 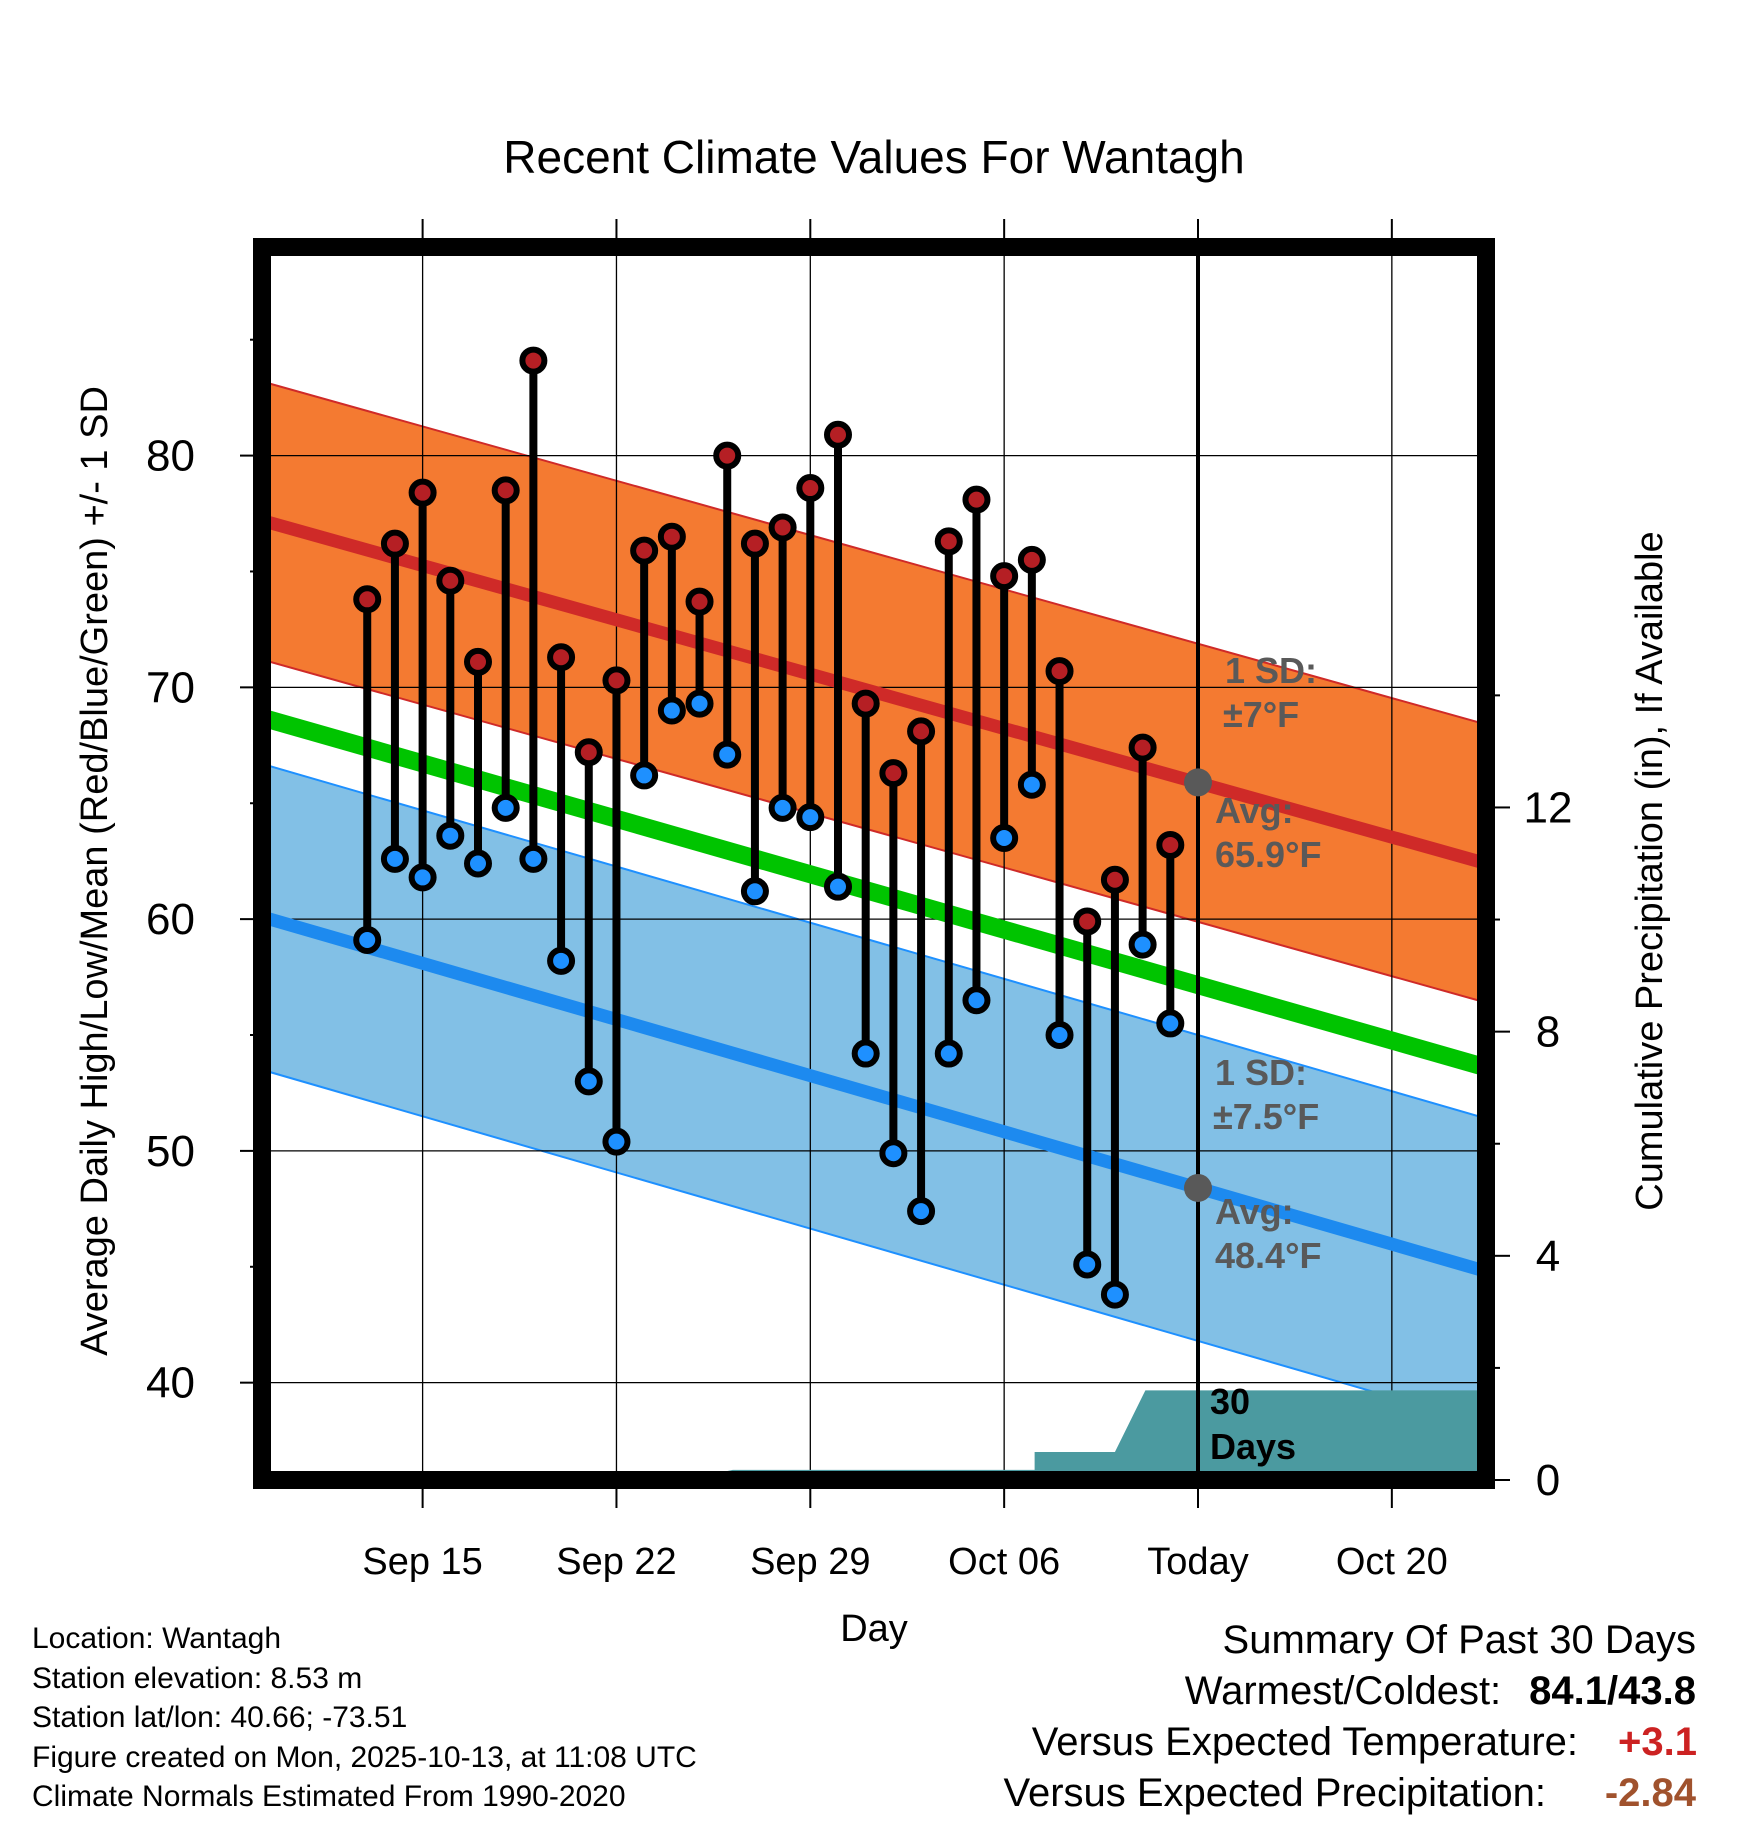 What do you see at coordinates (1254, 1211) in the screenshot?
I see `low-avg-label: Avg:` at bounding box center [1254, 1211].